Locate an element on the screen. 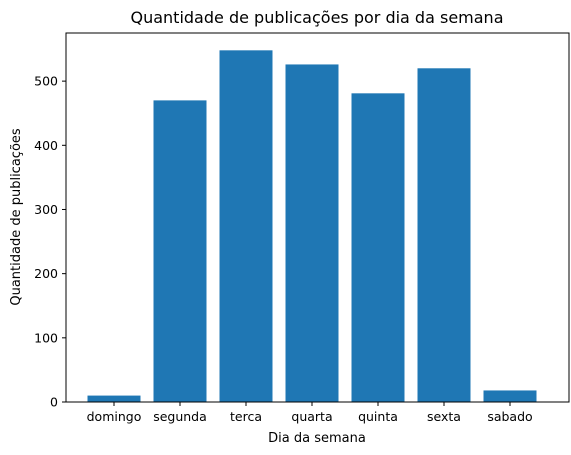  x-tick-label-segunda: segunda is located at coordinates (180, 416).